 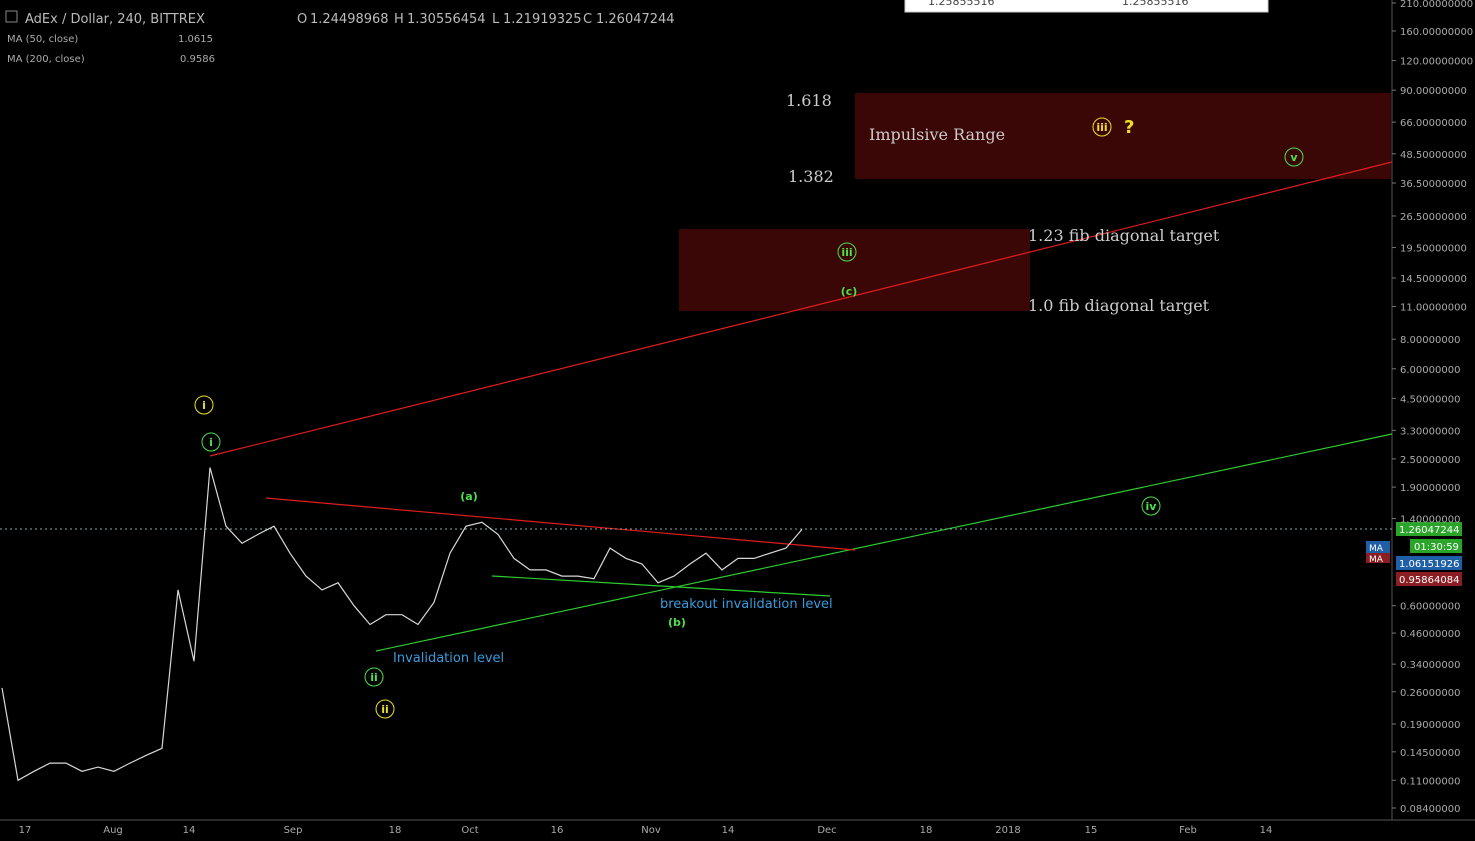 What do you see at coordinates (349, 19) in the screenshot?
I see `open: 1.24498968` at bounding box center [349, 19].